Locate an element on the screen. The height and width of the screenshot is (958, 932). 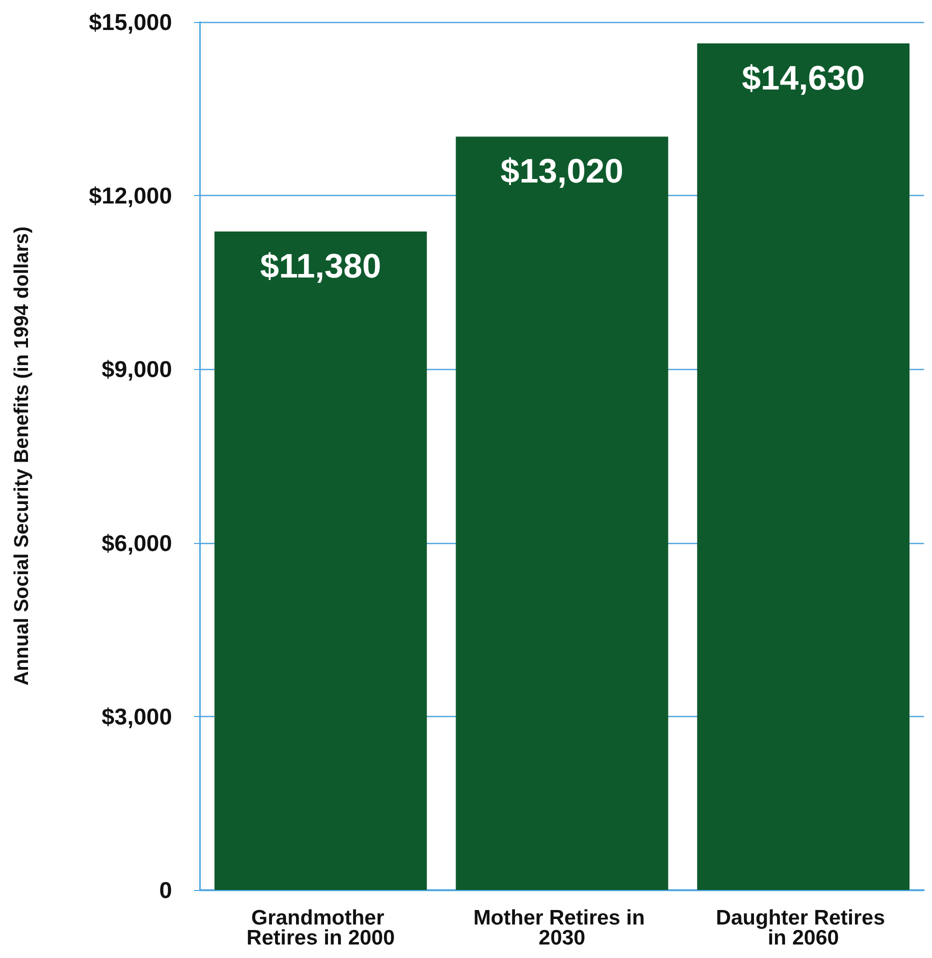
y-axis-title: Annual Social Security Benefits (in 1994 dollars) is located at coordinates (22, 456).